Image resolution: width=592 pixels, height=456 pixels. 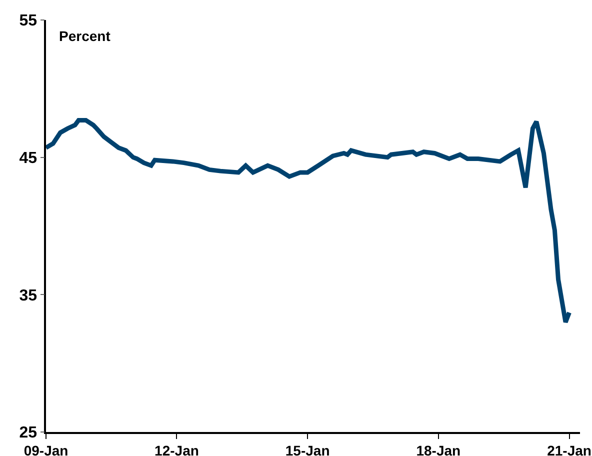 What do you see at coordinates (85, 36) in the screenshot?
I see `y-axis-title: Percent` at bounding box center [85, 36].